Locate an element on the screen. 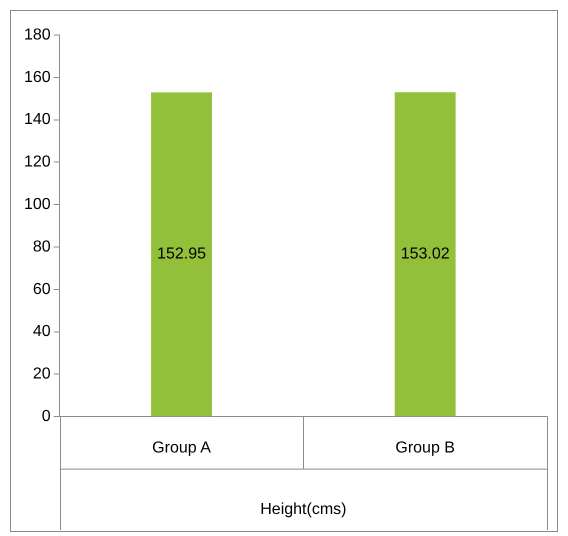  y-tick-label: 140 is located at coordinates (37, 119).